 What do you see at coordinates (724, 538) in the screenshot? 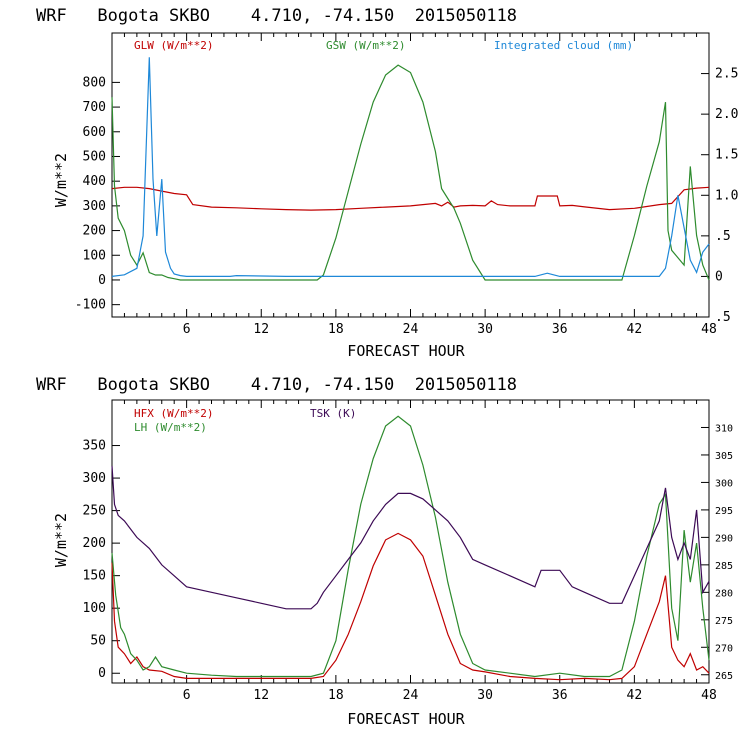
I see `y2-tick-label: 290` at bounding box center [724, 538].